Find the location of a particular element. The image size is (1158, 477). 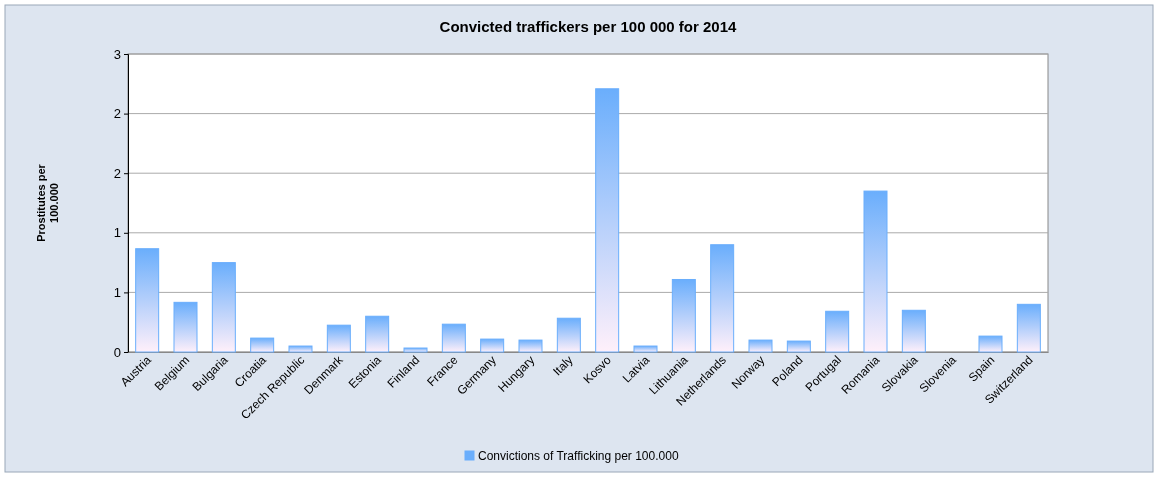

x-tick-label: Italy is located at coordinates (563, 365).